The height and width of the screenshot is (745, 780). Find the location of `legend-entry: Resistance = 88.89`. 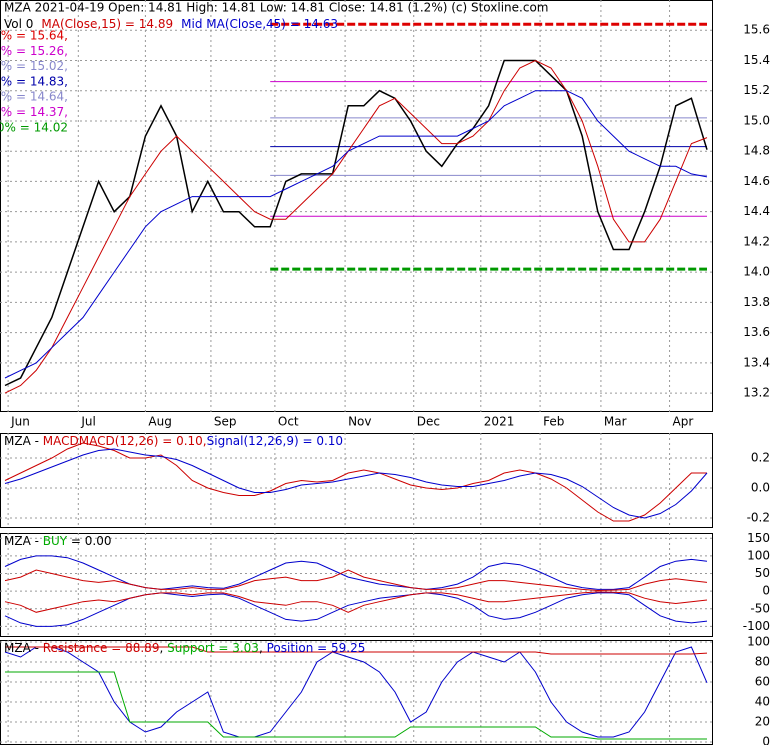

legend-entry: Resistance = 88.89 is located at coordinates (101, 648).